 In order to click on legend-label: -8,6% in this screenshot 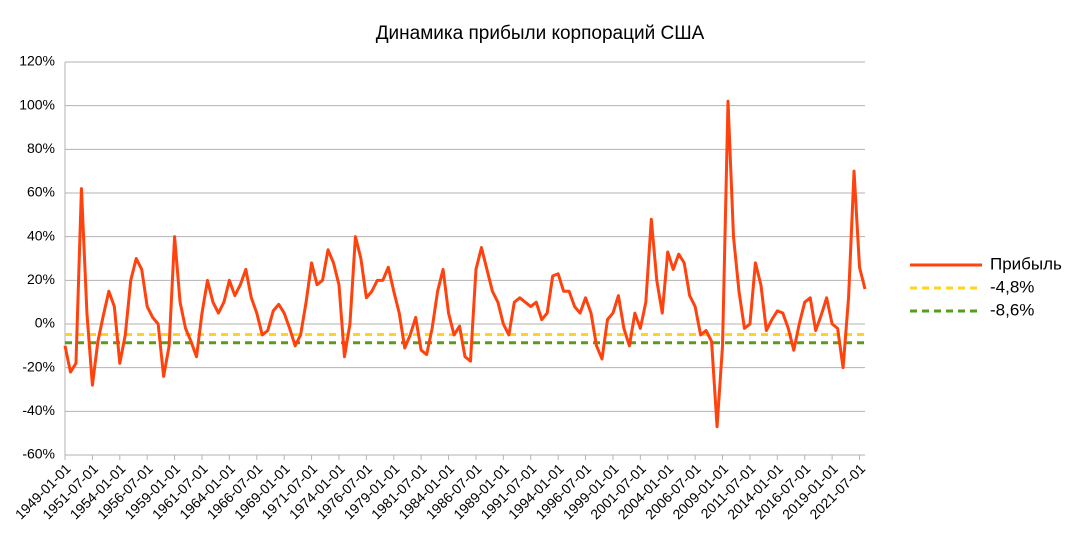, I will do `click(1012, 309)`.